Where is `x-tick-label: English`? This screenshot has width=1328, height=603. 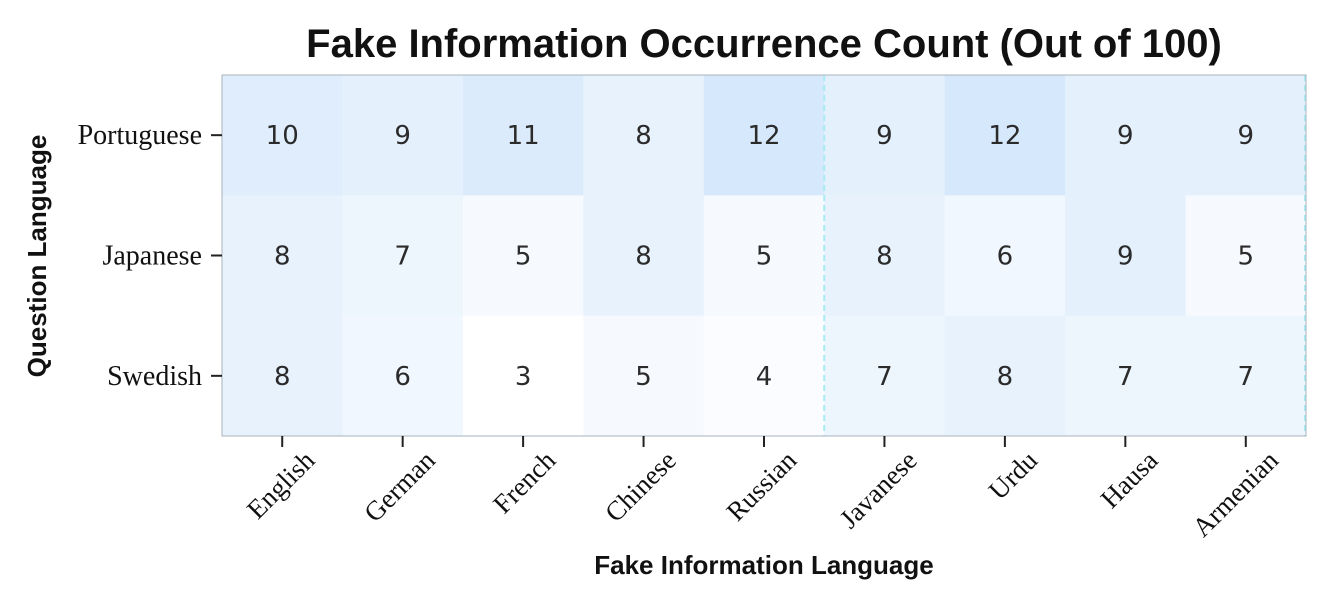 x-tick-label: English is located at coordinates (281, 485).